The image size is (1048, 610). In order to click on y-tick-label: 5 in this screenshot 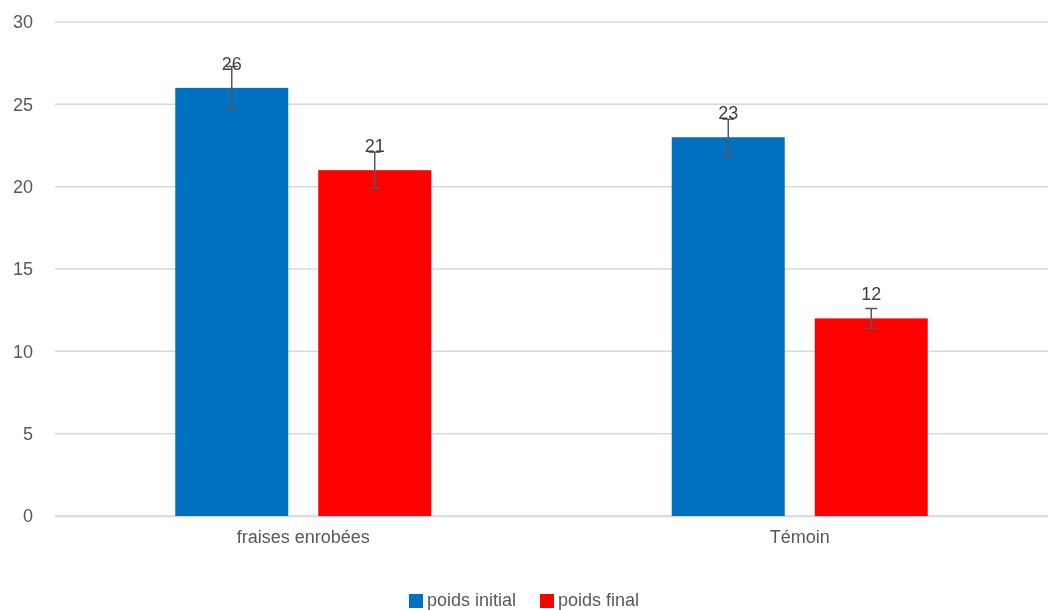, I will do `click(27, 433)`.